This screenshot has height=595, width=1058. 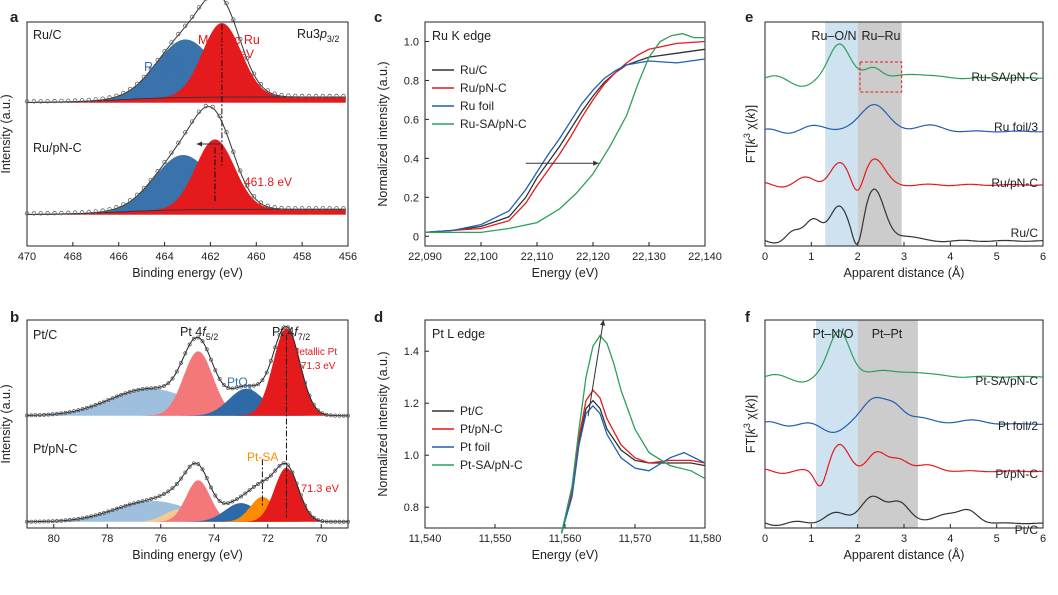 What do you see at coordinates (55, 449) in the screenshot?
I see `sample-label-bottom: Pt/pN-C` at bounding box center [55, 449].